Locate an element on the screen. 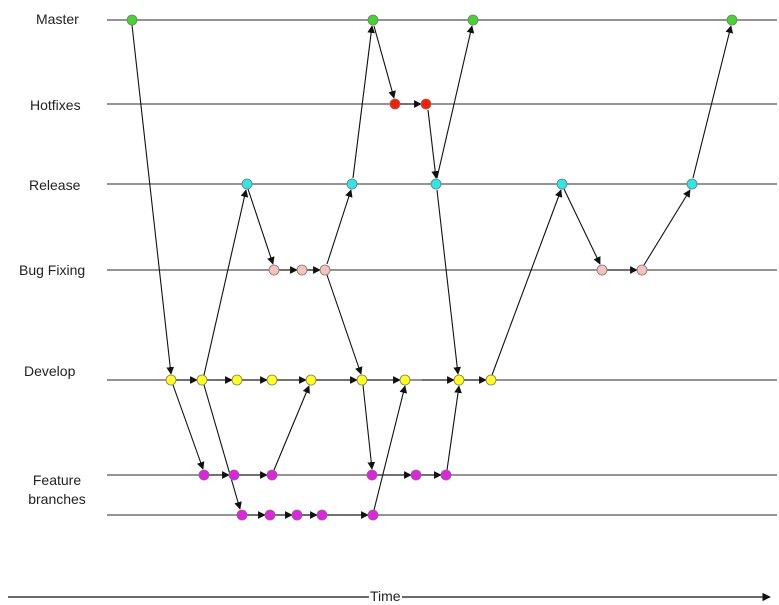  lane-label-release: Release is located at coordinates (55, 185).